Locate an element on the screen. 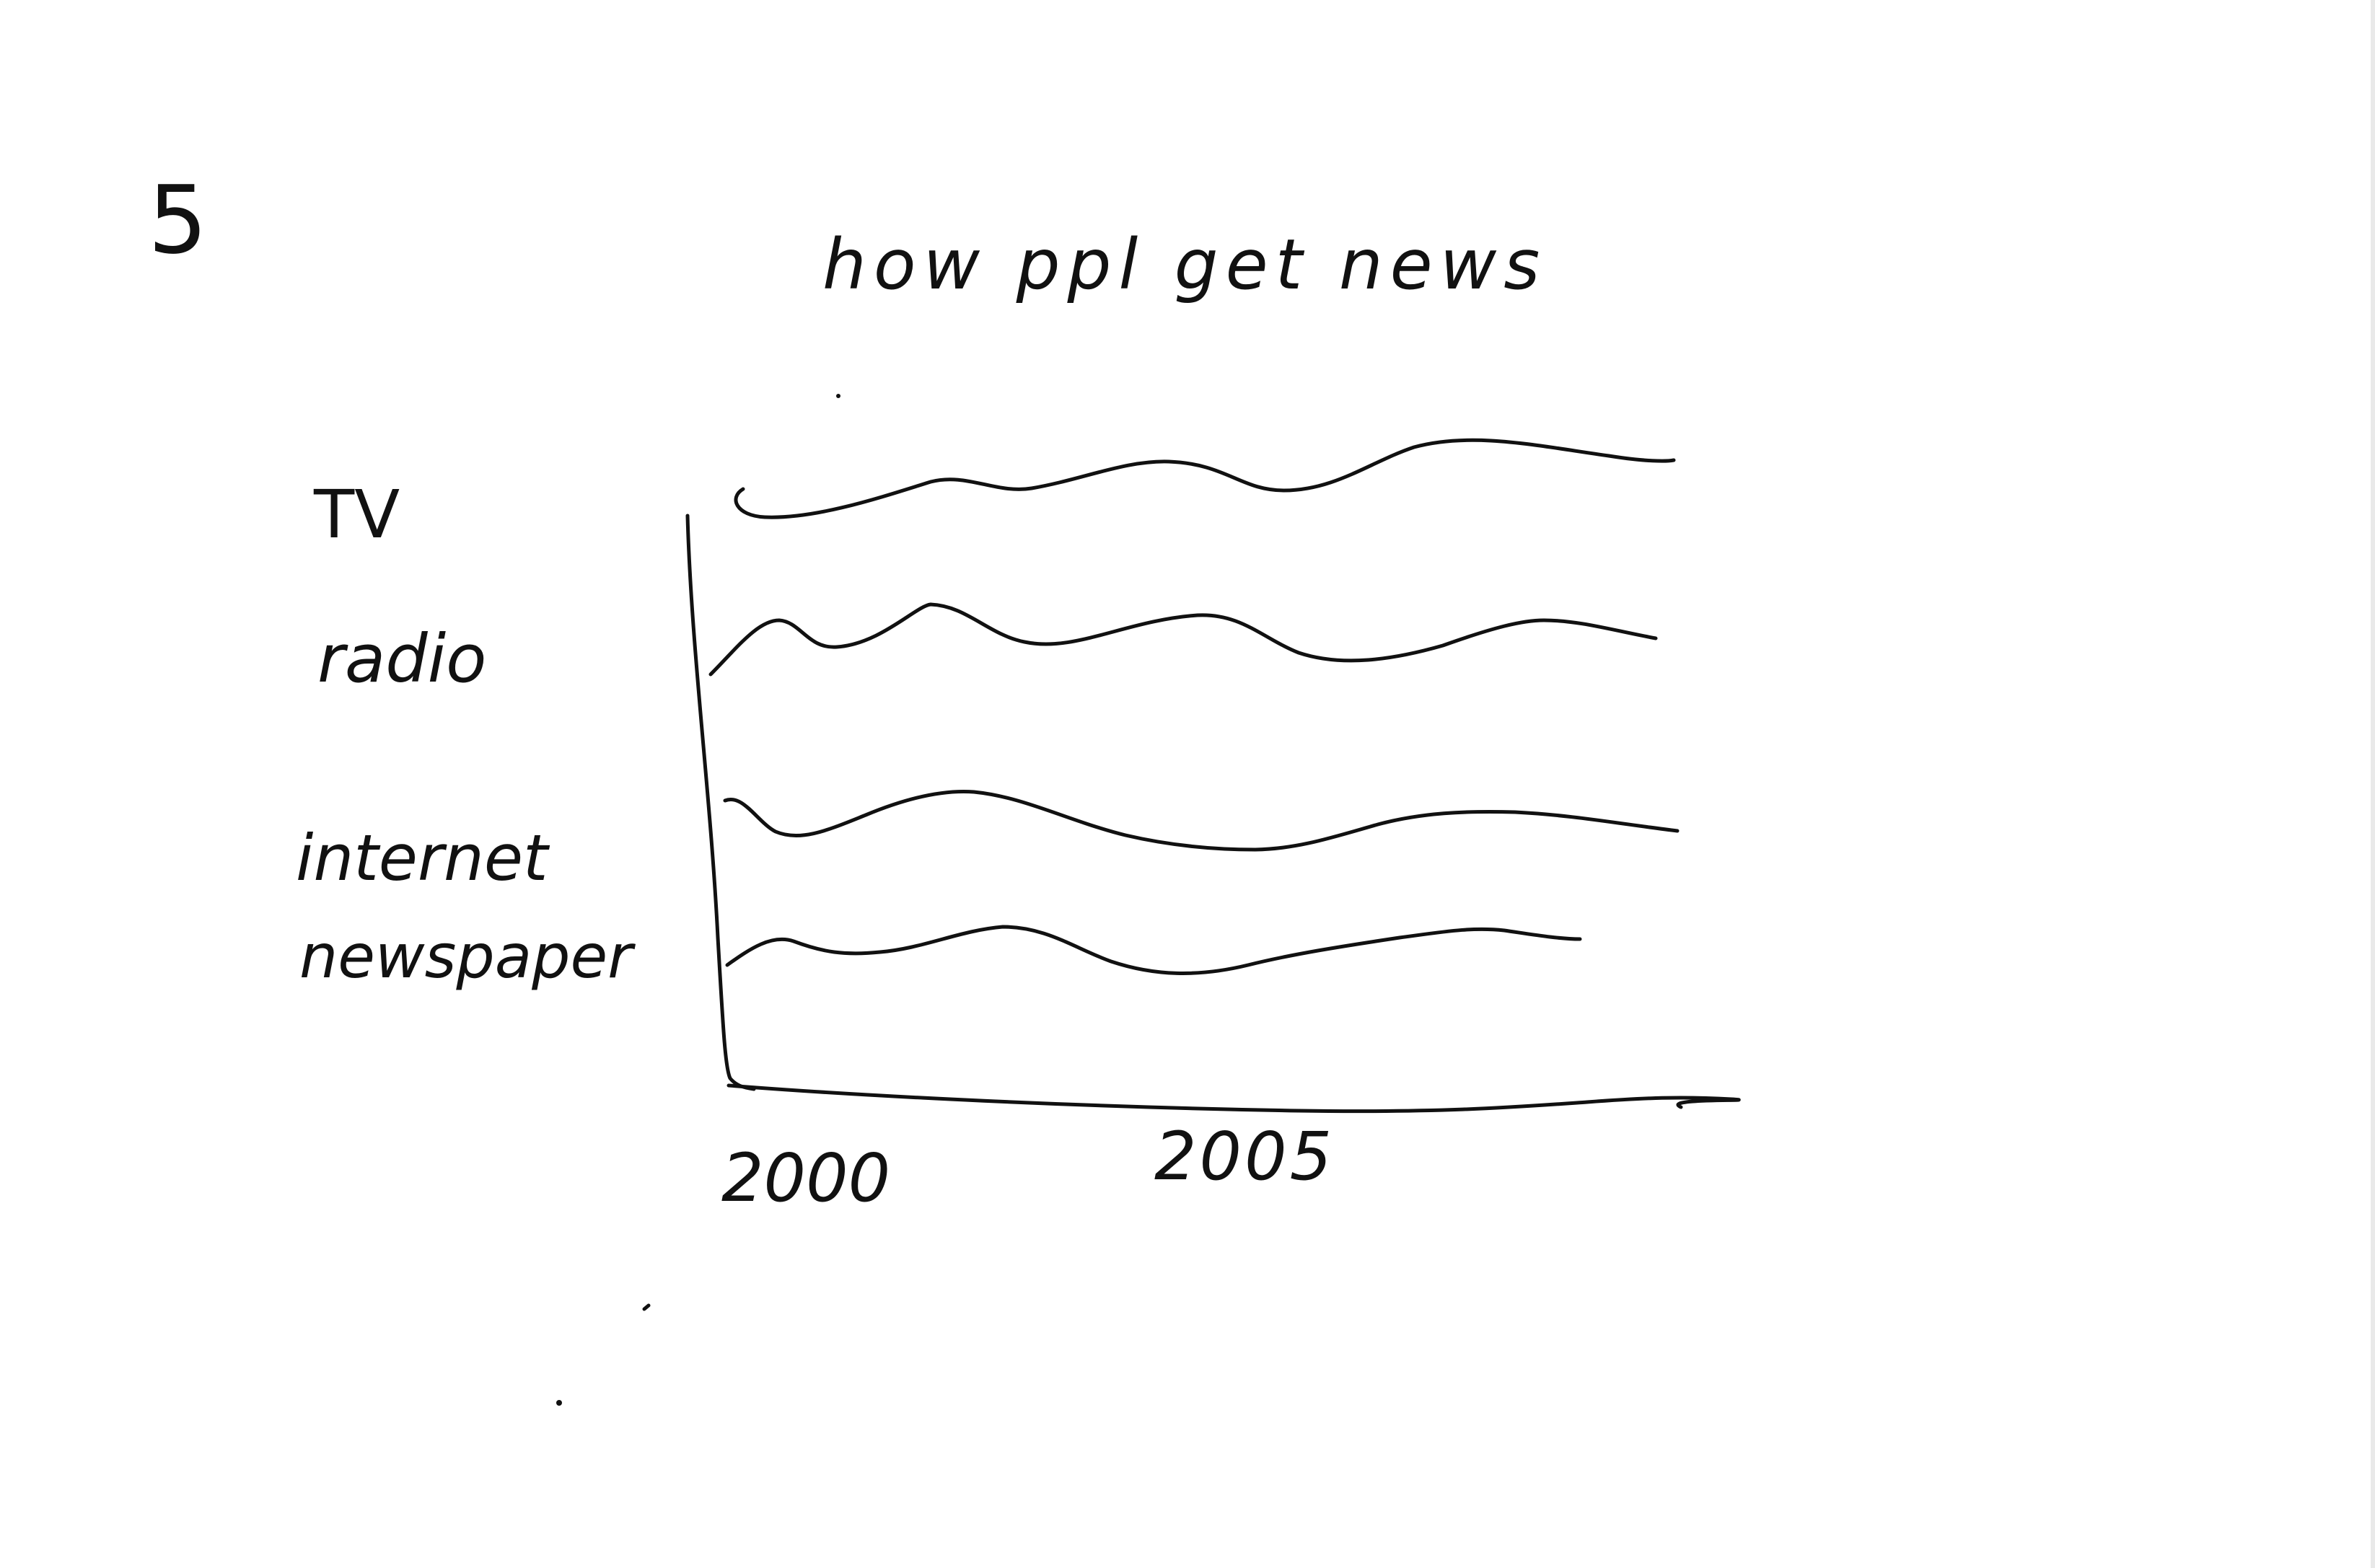 The height and width of the screenshot is (1568, 2375). y-axis is located at coordinates (720, 802).